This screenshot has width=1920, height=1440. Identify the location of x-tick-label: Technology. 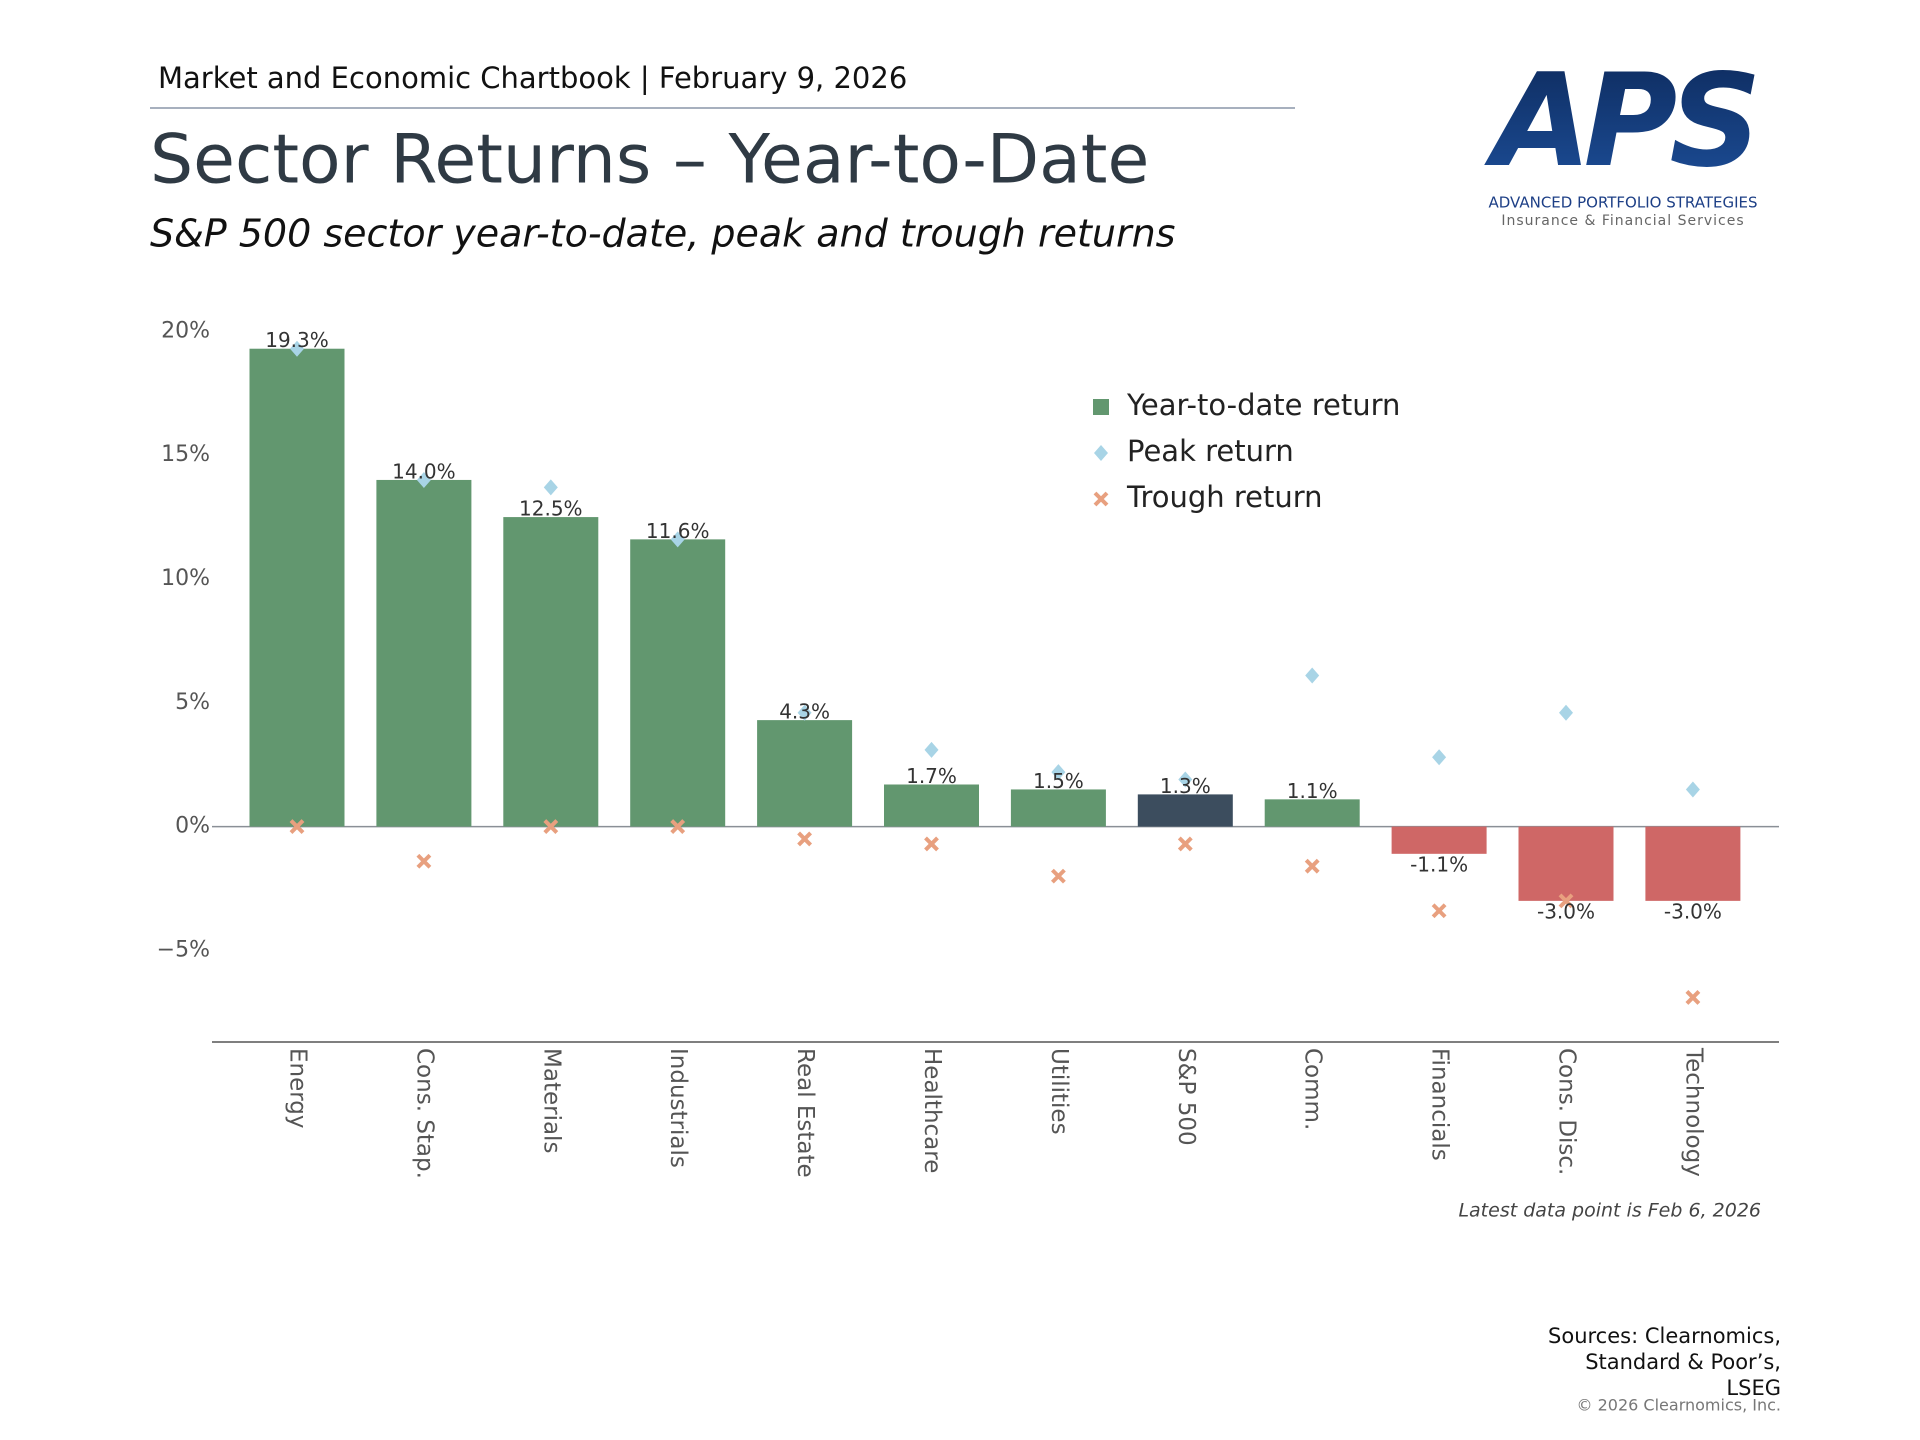
(1693, 1112).